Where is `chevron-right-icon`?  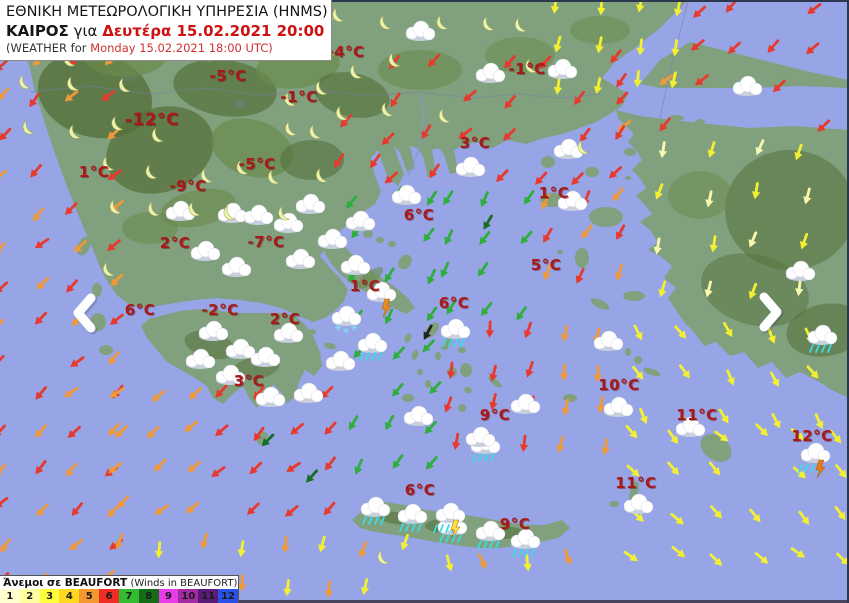
chevron-right-icon is located at coordinates (771, 313).